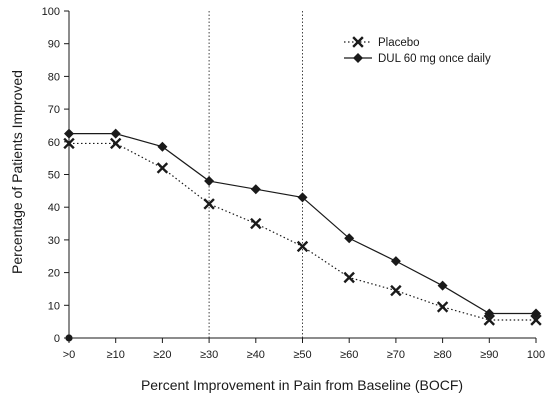 The width and height of the screenshot is (559, 407). Describe the element at coordinates (54, 143) in the screenshot. I see `y-tick-label: 60` at that location.